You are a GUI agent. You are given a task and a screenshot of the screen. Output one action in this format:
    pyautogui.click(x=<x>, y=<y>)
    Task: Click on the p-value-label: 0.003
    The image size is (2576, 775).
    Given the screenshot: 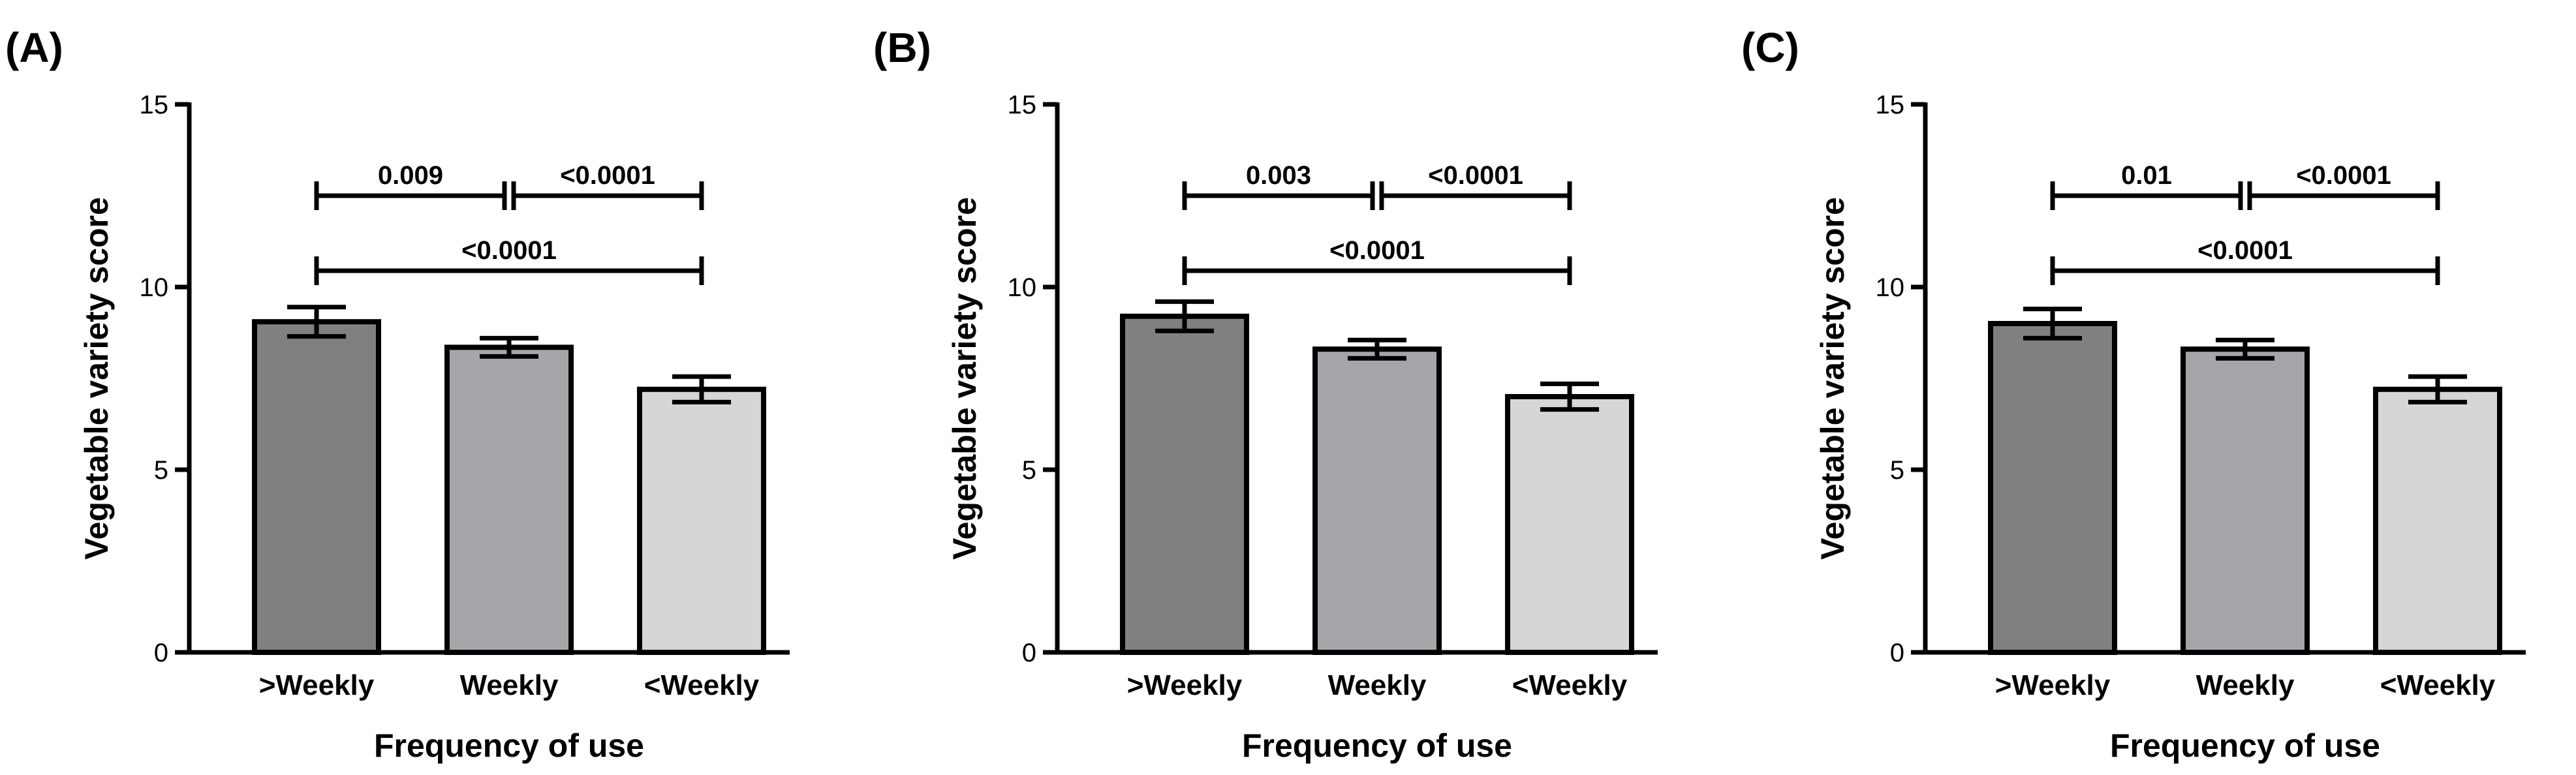 What is the action you would take?
    pyautogui.click(x=1278, y=176)
    